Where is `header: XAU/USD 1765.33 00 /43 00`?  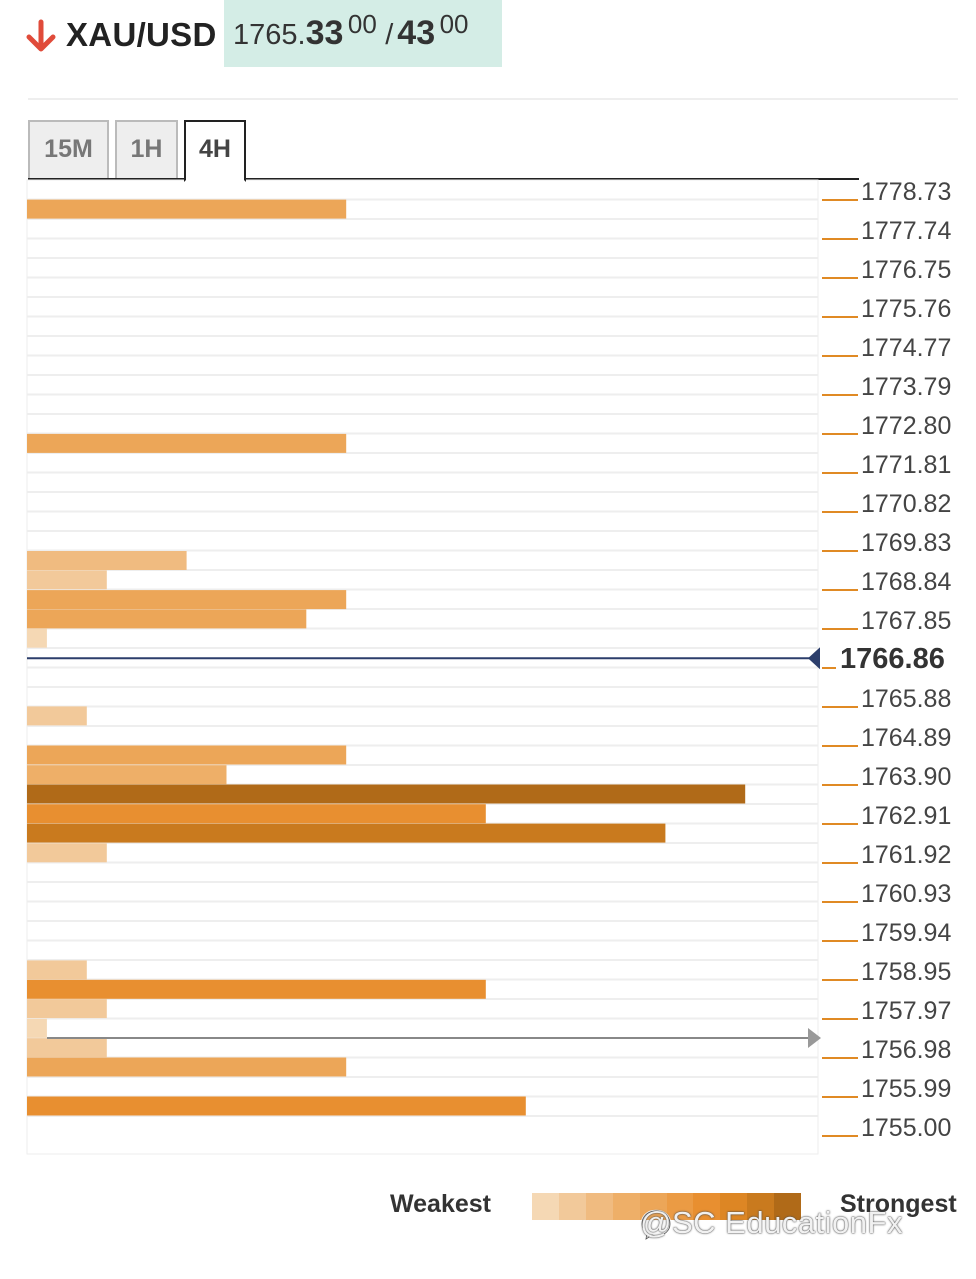 header: XAU/USD 1765.33 00 /43 00 is located at coordinates (488, 40).